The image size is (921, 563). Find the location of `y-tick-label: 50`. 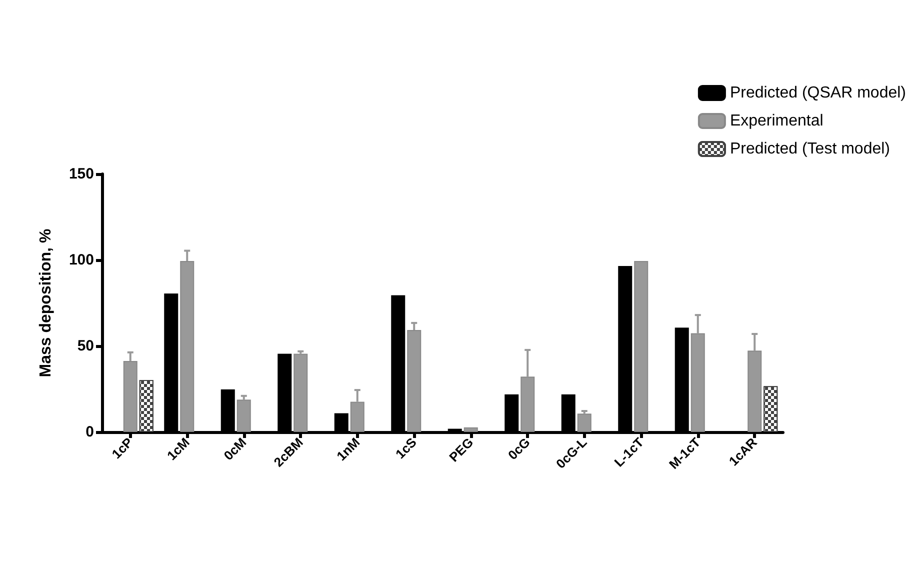

y-tick-label: 50 is located at coordinates (85, 346).